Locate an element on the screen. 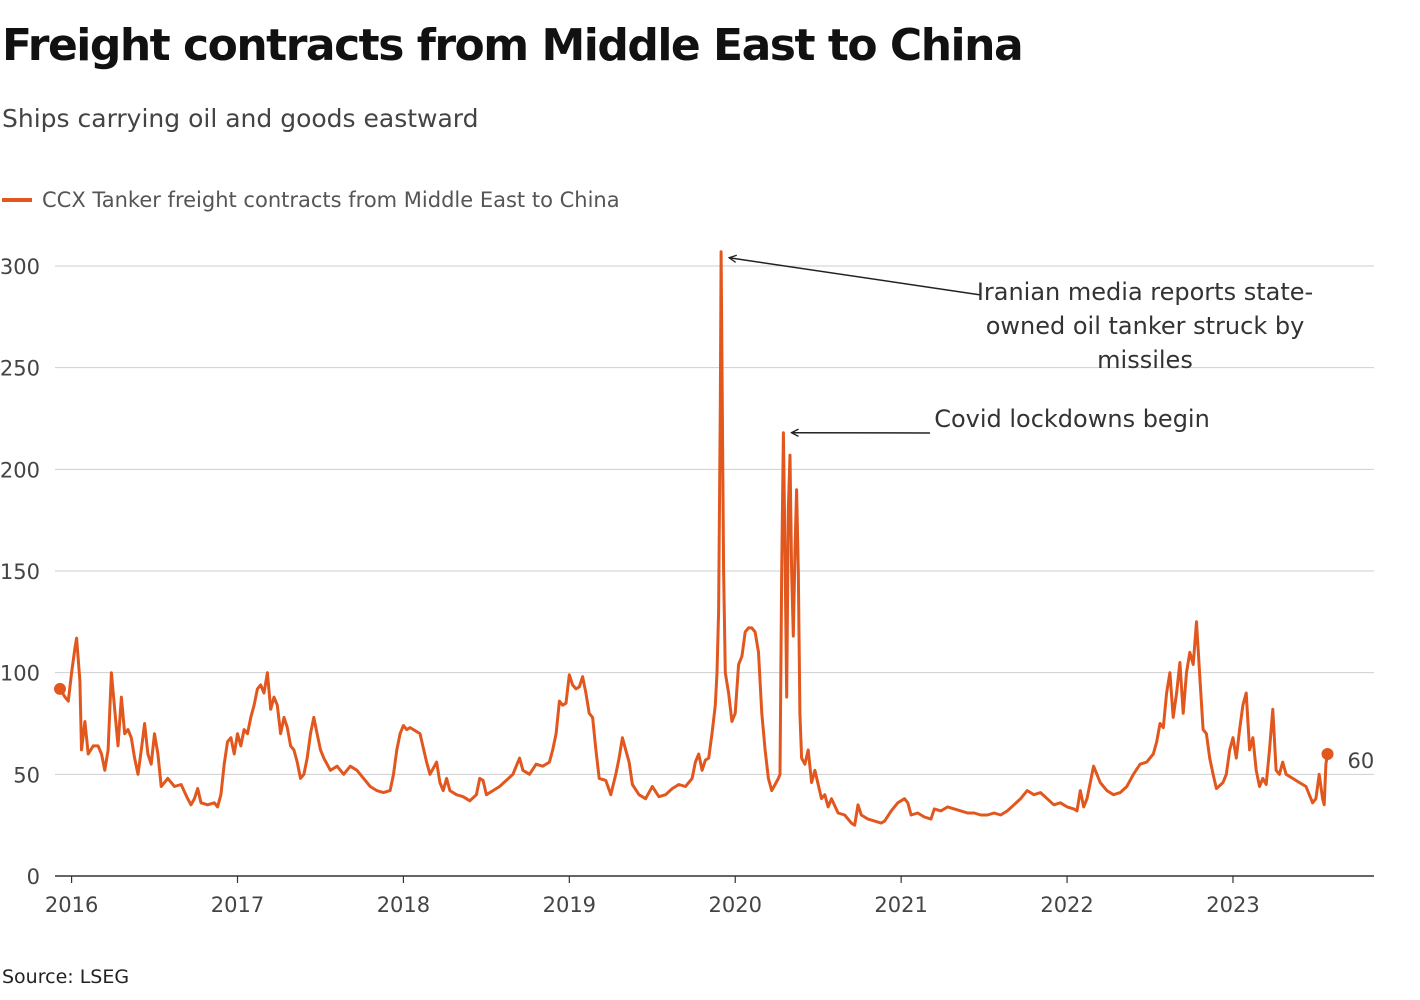  y-tick-label: 200 is located at coordinates (20, 470).